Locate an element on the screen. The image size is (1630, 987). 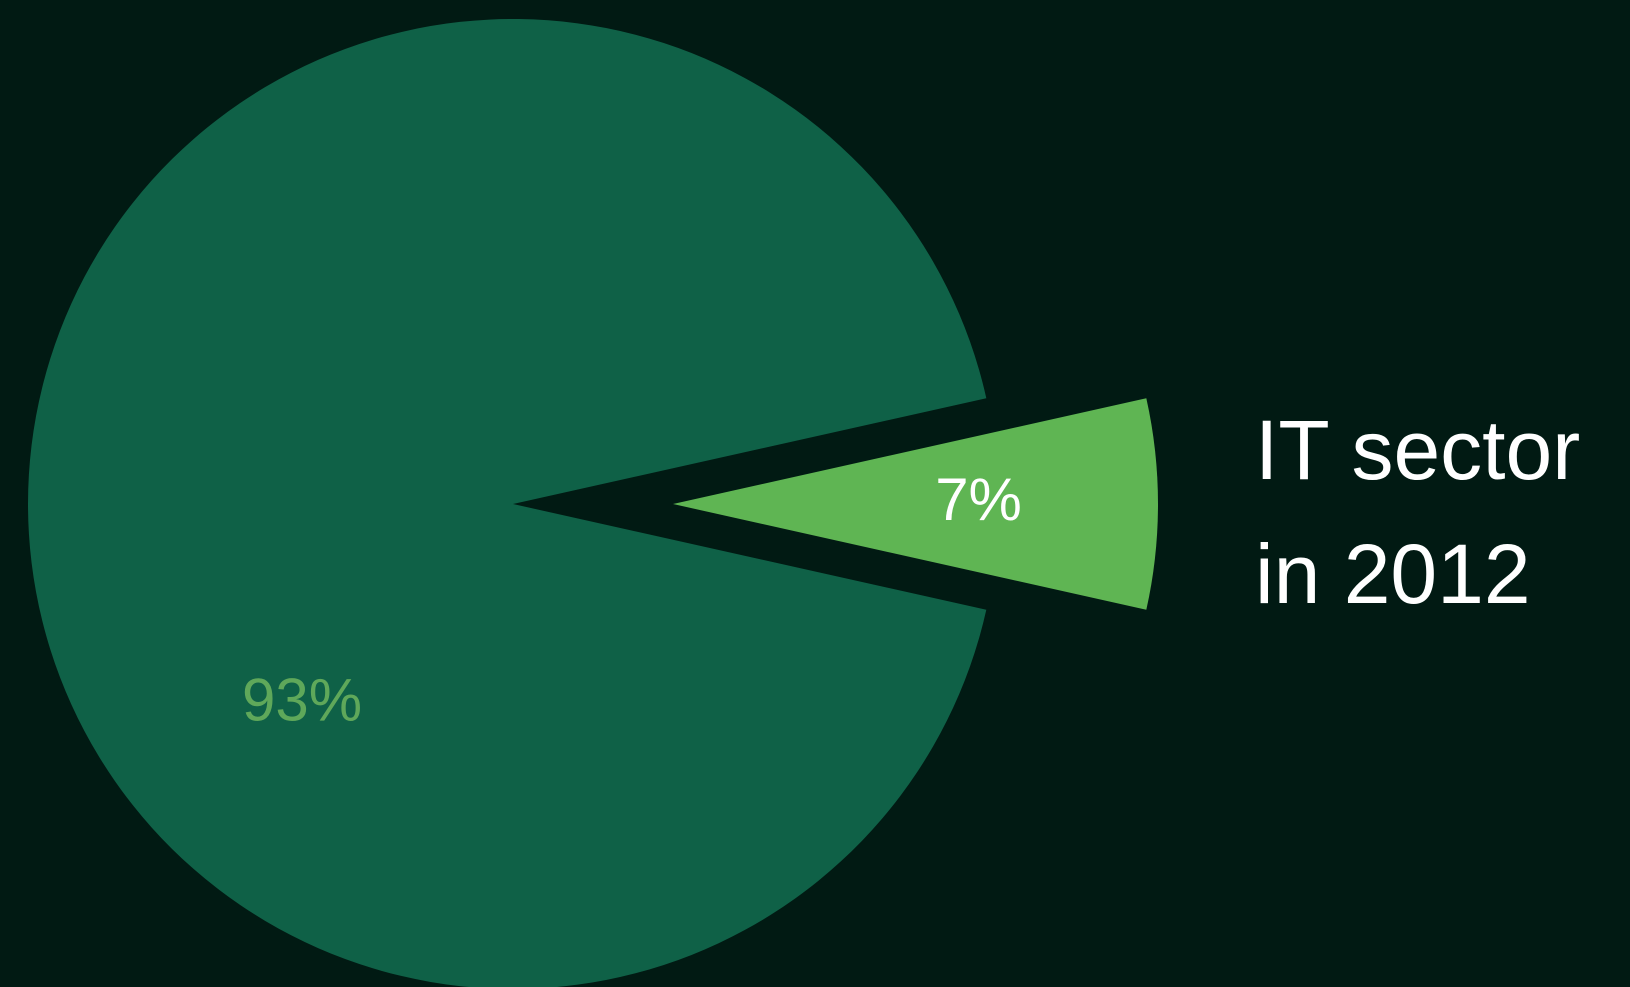
slice-label-7: 7% is located at coordinates (978, 499).